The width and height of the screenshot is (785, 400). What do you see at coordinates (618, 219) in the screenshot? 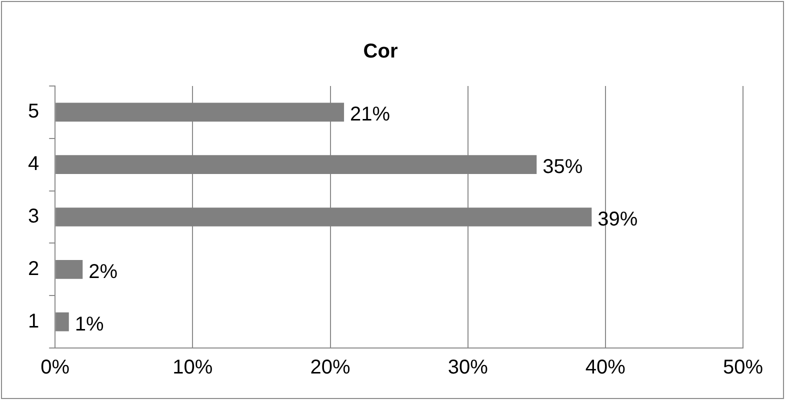
I see `data-label: 39%` at bounding box center [618, 219].